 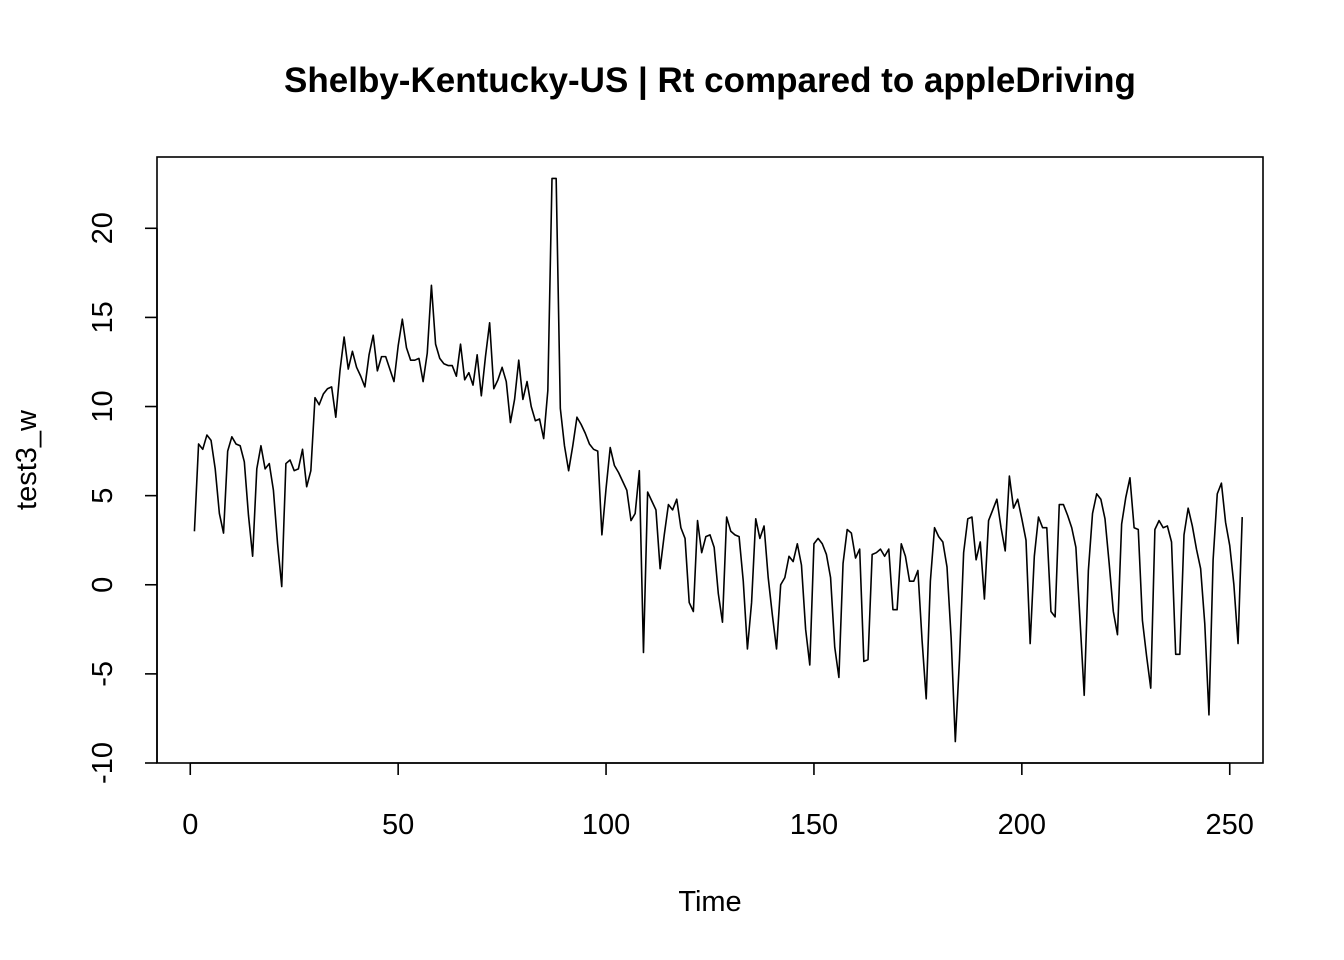 I want to click on y-tick-label: -10, so click(x=103, y=763).